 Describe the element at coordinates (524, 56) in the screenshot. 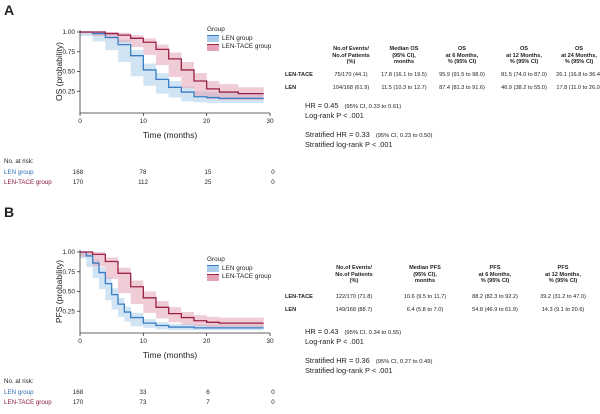

I see `table-header: OS at 12 Months,% (95% CI)` at that location.